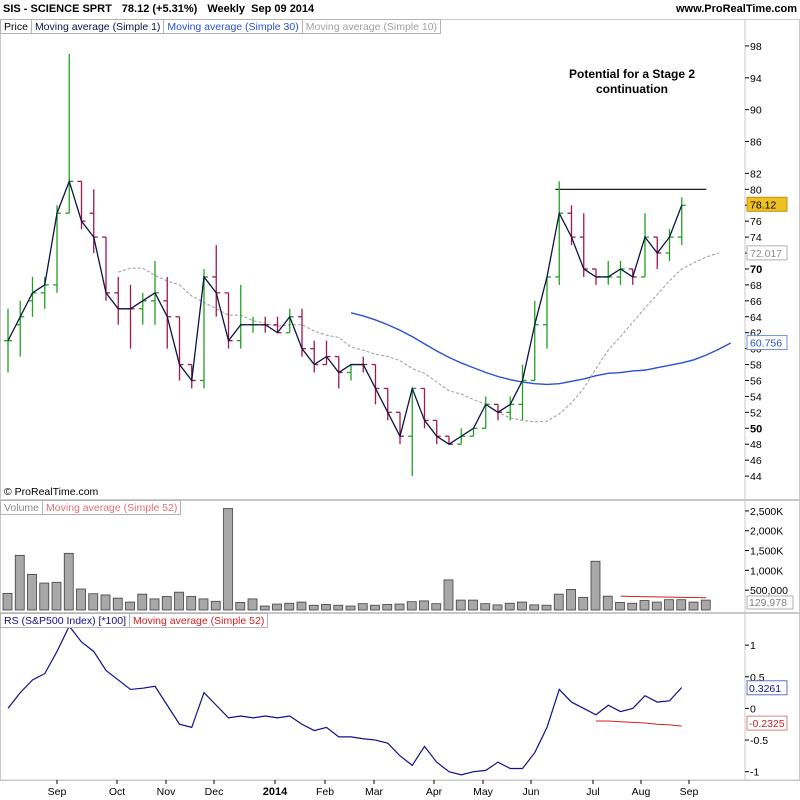 This screenshot has width=800, height=800. I want to click on symbol-name: SIS - SCIENCE SPRT, so click(57, 9).